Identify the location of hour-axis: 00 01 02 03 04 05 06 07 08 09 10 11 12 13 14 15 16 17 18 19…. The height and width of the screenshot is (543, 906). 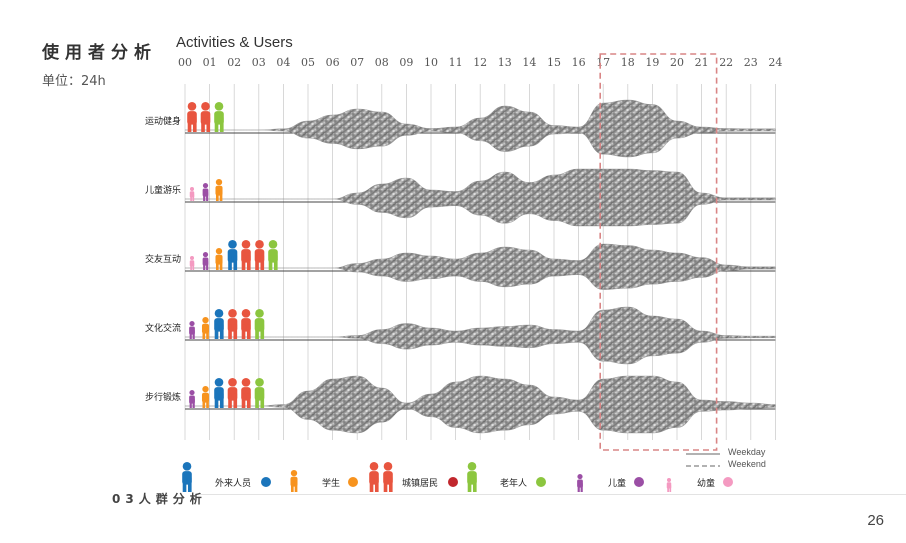
(453, 64).